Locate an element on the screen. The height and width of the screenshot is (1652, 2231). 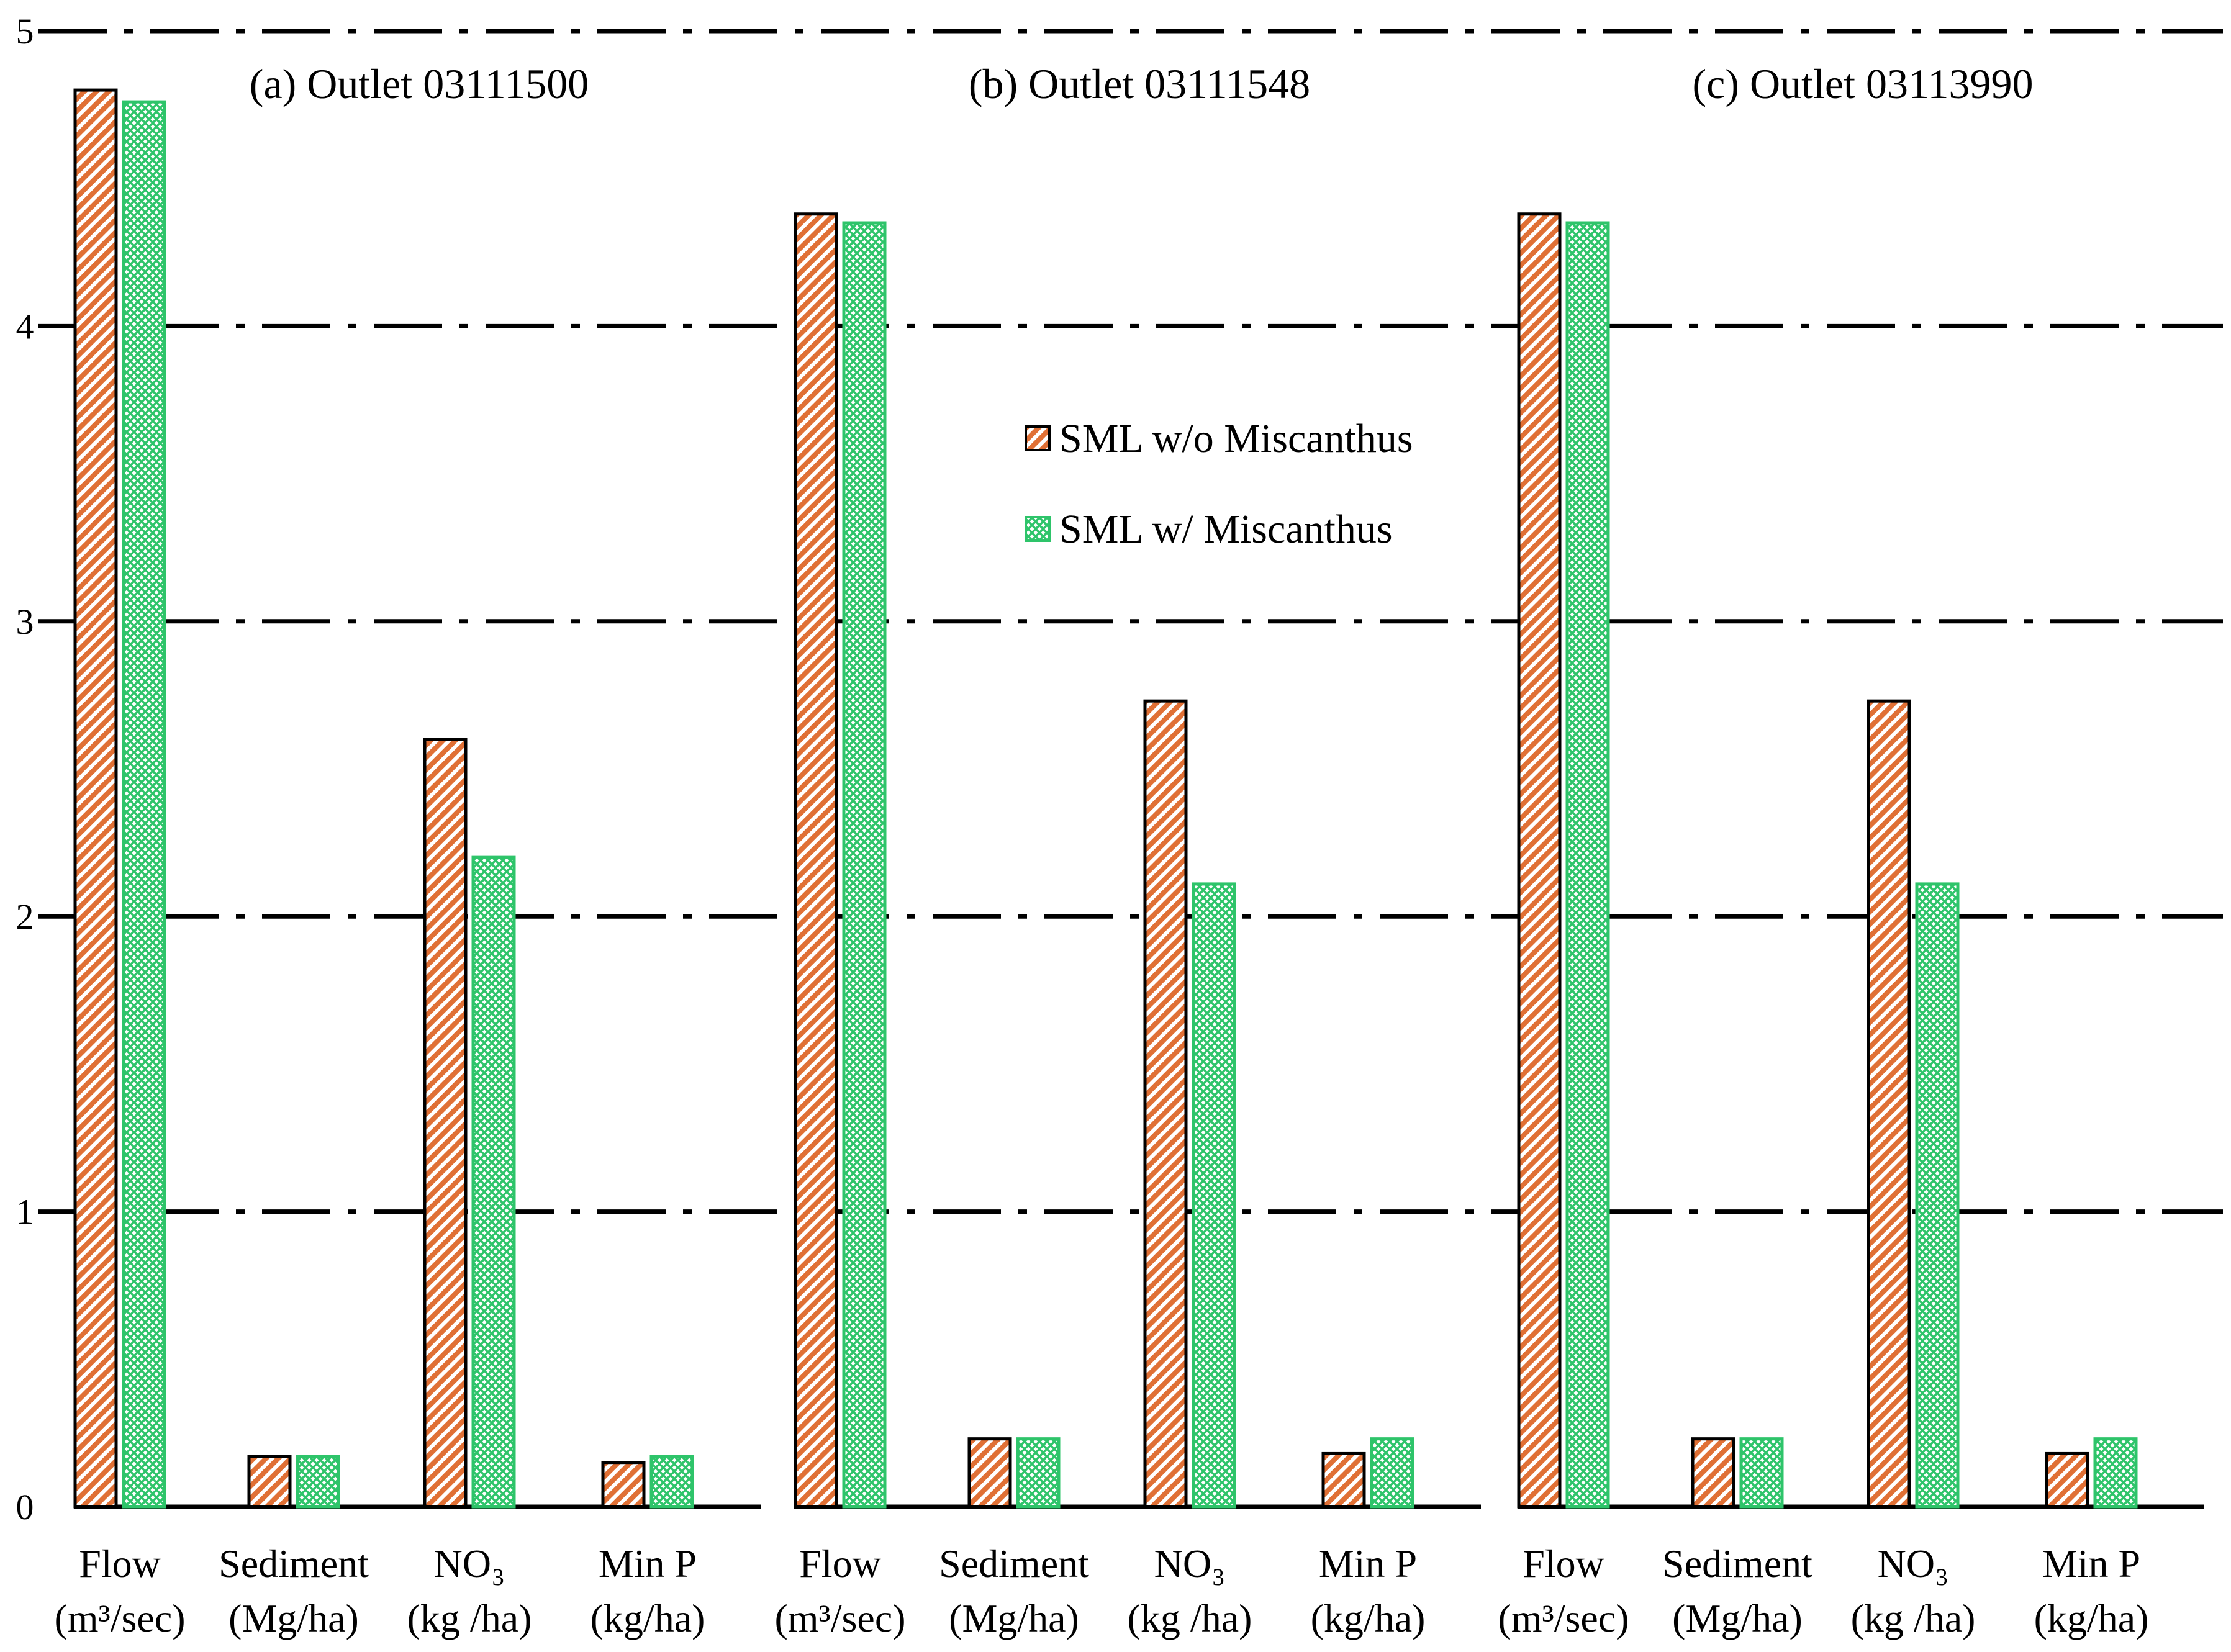
panel-title: (c) Outlet 03113990 is located at coordinates (1863, 84).